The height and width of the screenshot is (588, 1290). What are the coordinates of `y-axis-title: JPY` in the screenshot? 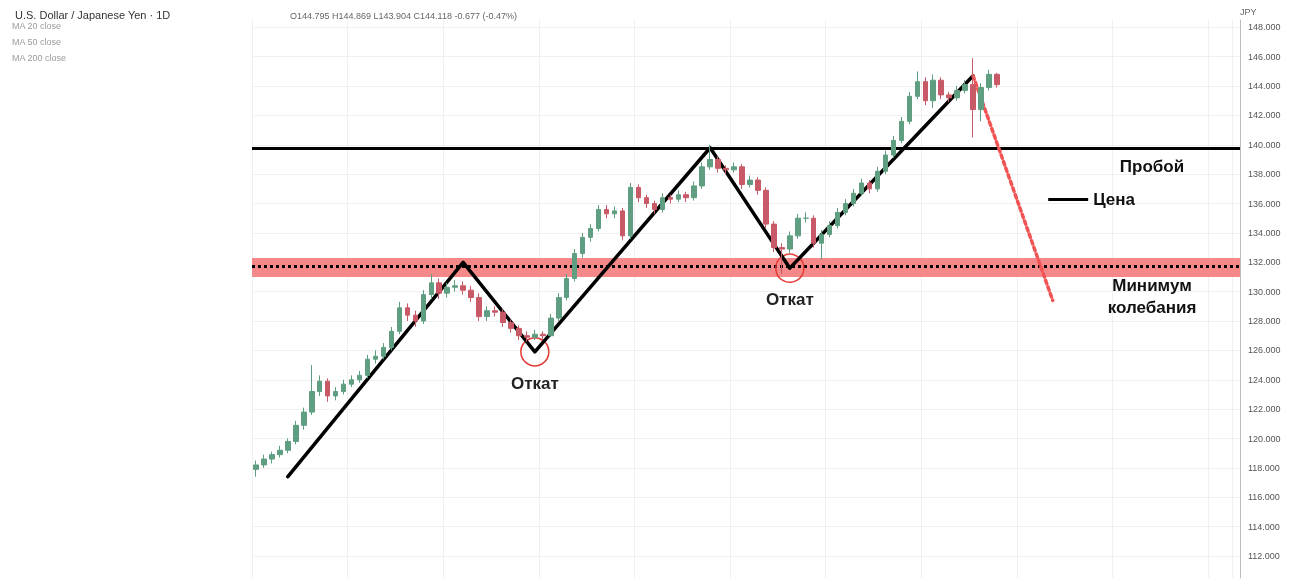 It's located at (1248, 11).